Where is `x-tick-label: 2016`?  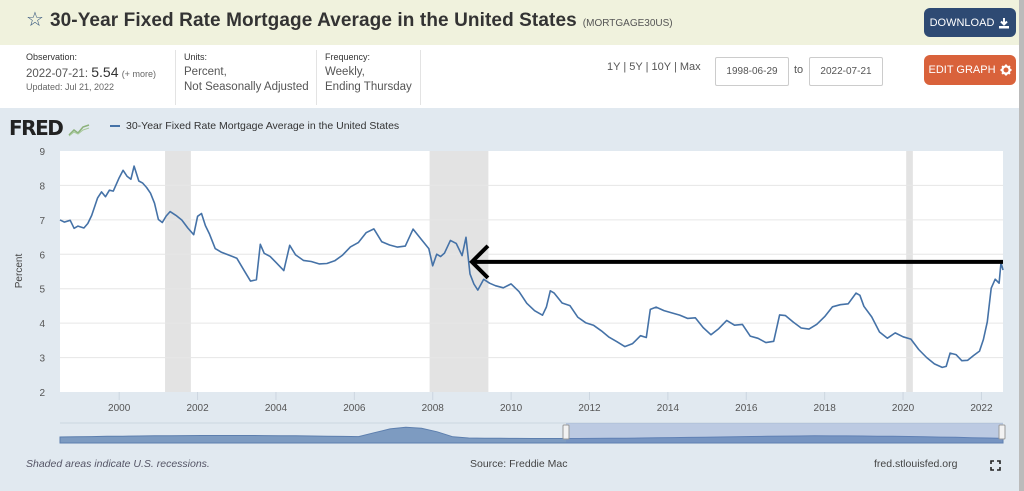
x-tick-label: 2016 is located at coordinates (746, 408).